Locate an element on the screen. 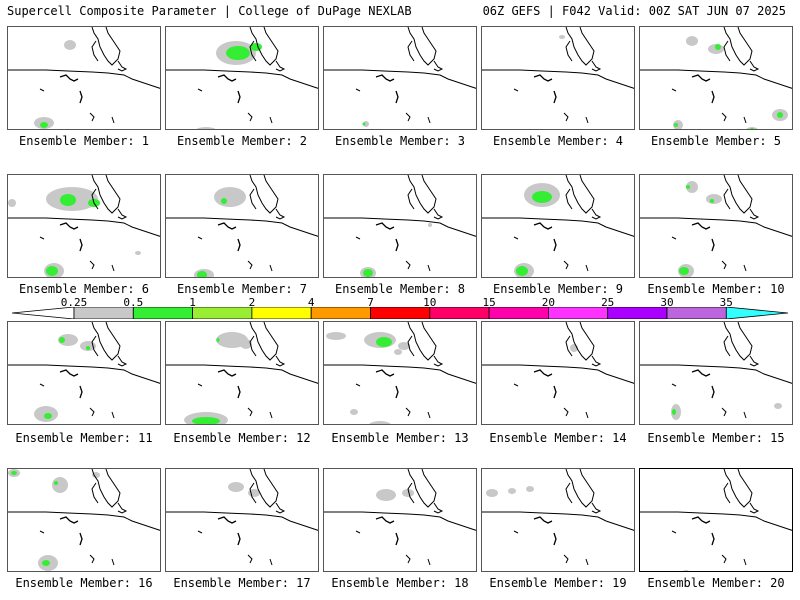  ensemble-member-label: Ensemble Member: 12 is located at coordinates (242, 438).